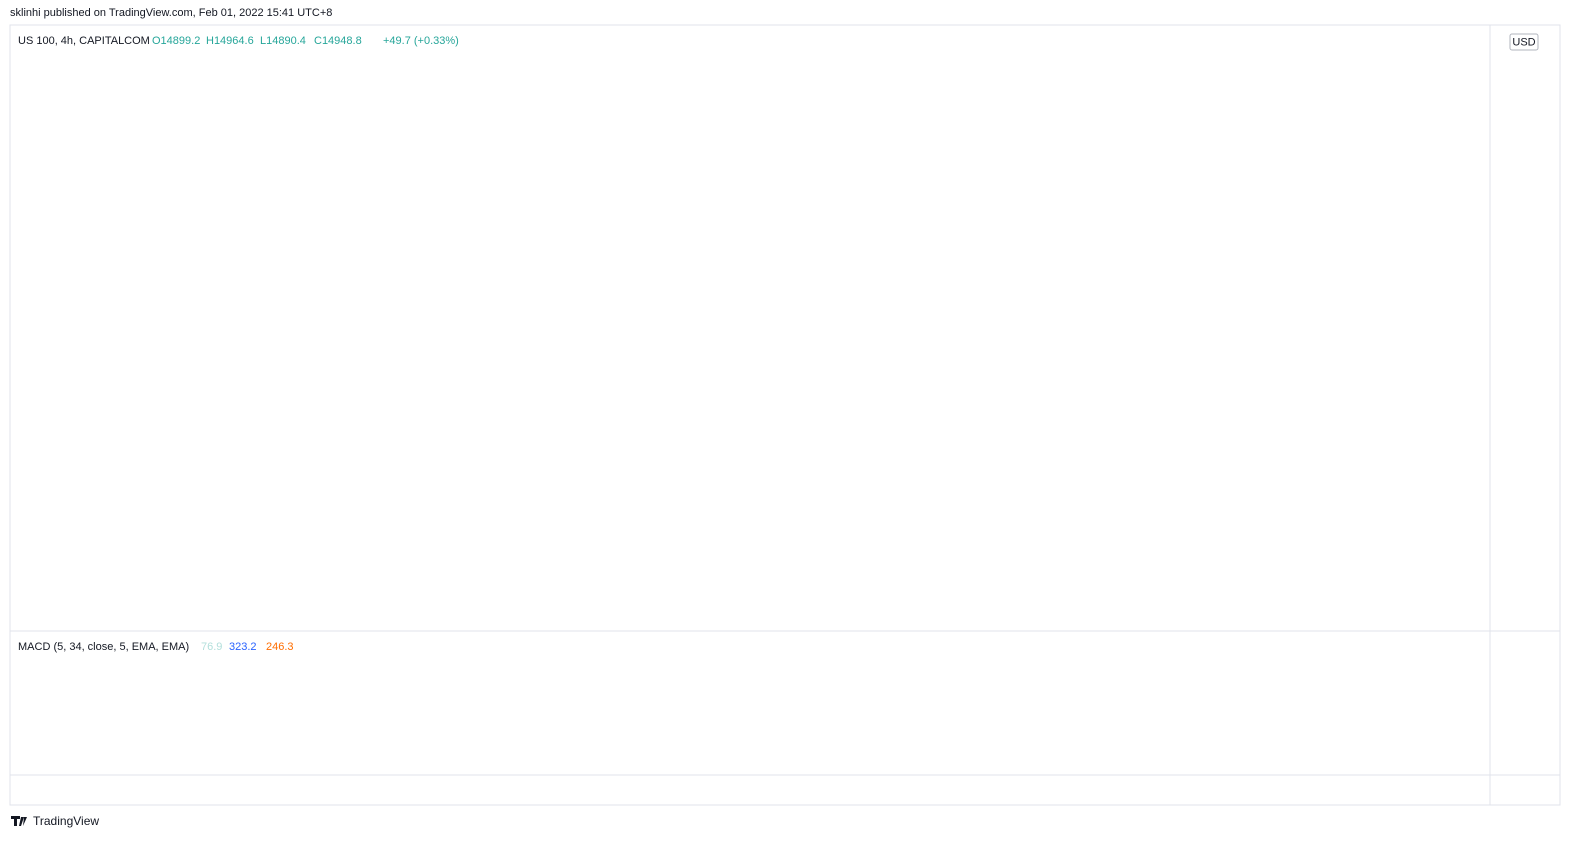  I want to click on symbol: US 100, 4h, CAPITALCOM, so click(84, 41).